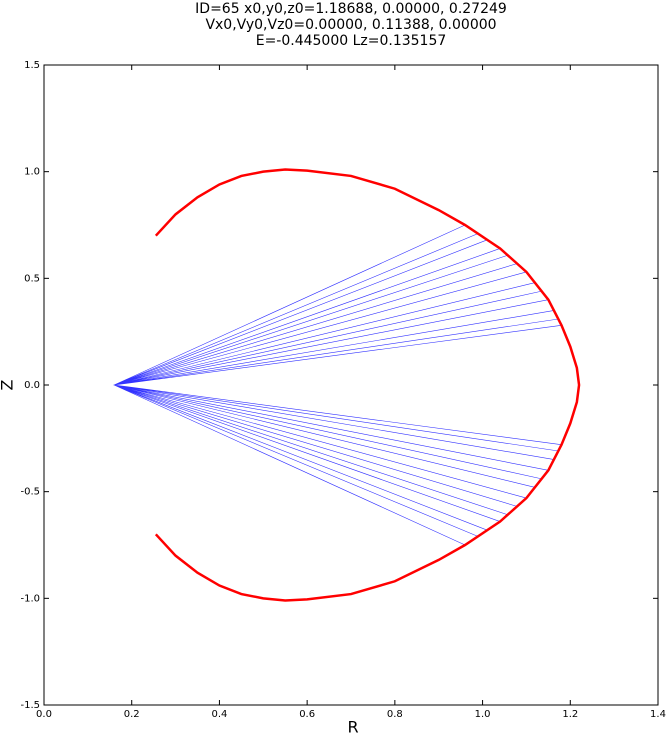 This screenshot has width=672, height=740. What do you see at coordinates (351, 9) in the screenshot?
I see `chart-title: ID=65 x0,y0,z0=1.18688, 0.00000, 0.27249` at bounding box center [351, 9].